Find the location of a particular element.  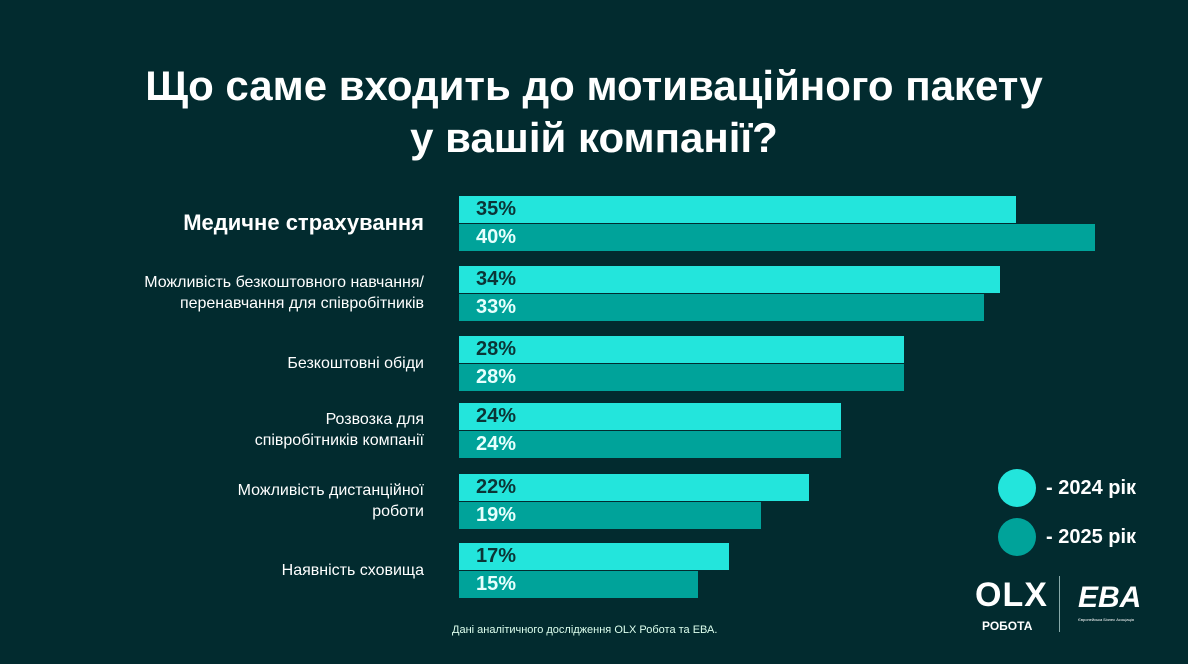

data-label: 34% is located at coordinates (496, 279).